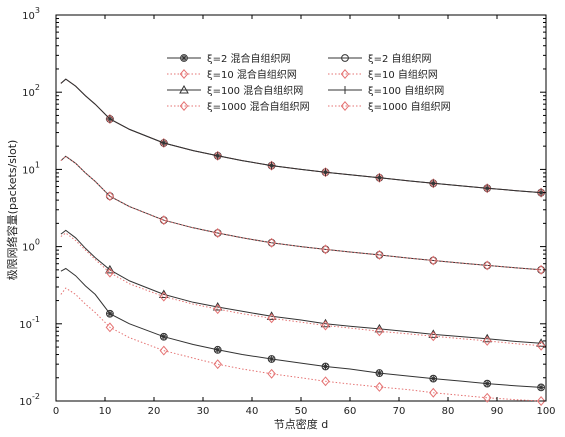  I want to click on x-tick-label: 40, so click(252, 411).